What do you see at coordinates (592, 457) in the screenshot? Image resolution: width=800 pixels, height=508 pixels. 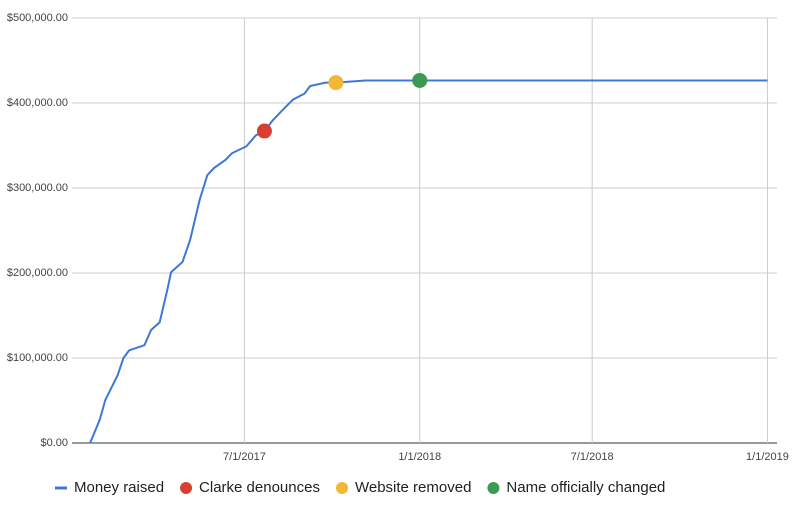 I see `x-tick-label: 7/1/2018` at bounding box center [592, 457].